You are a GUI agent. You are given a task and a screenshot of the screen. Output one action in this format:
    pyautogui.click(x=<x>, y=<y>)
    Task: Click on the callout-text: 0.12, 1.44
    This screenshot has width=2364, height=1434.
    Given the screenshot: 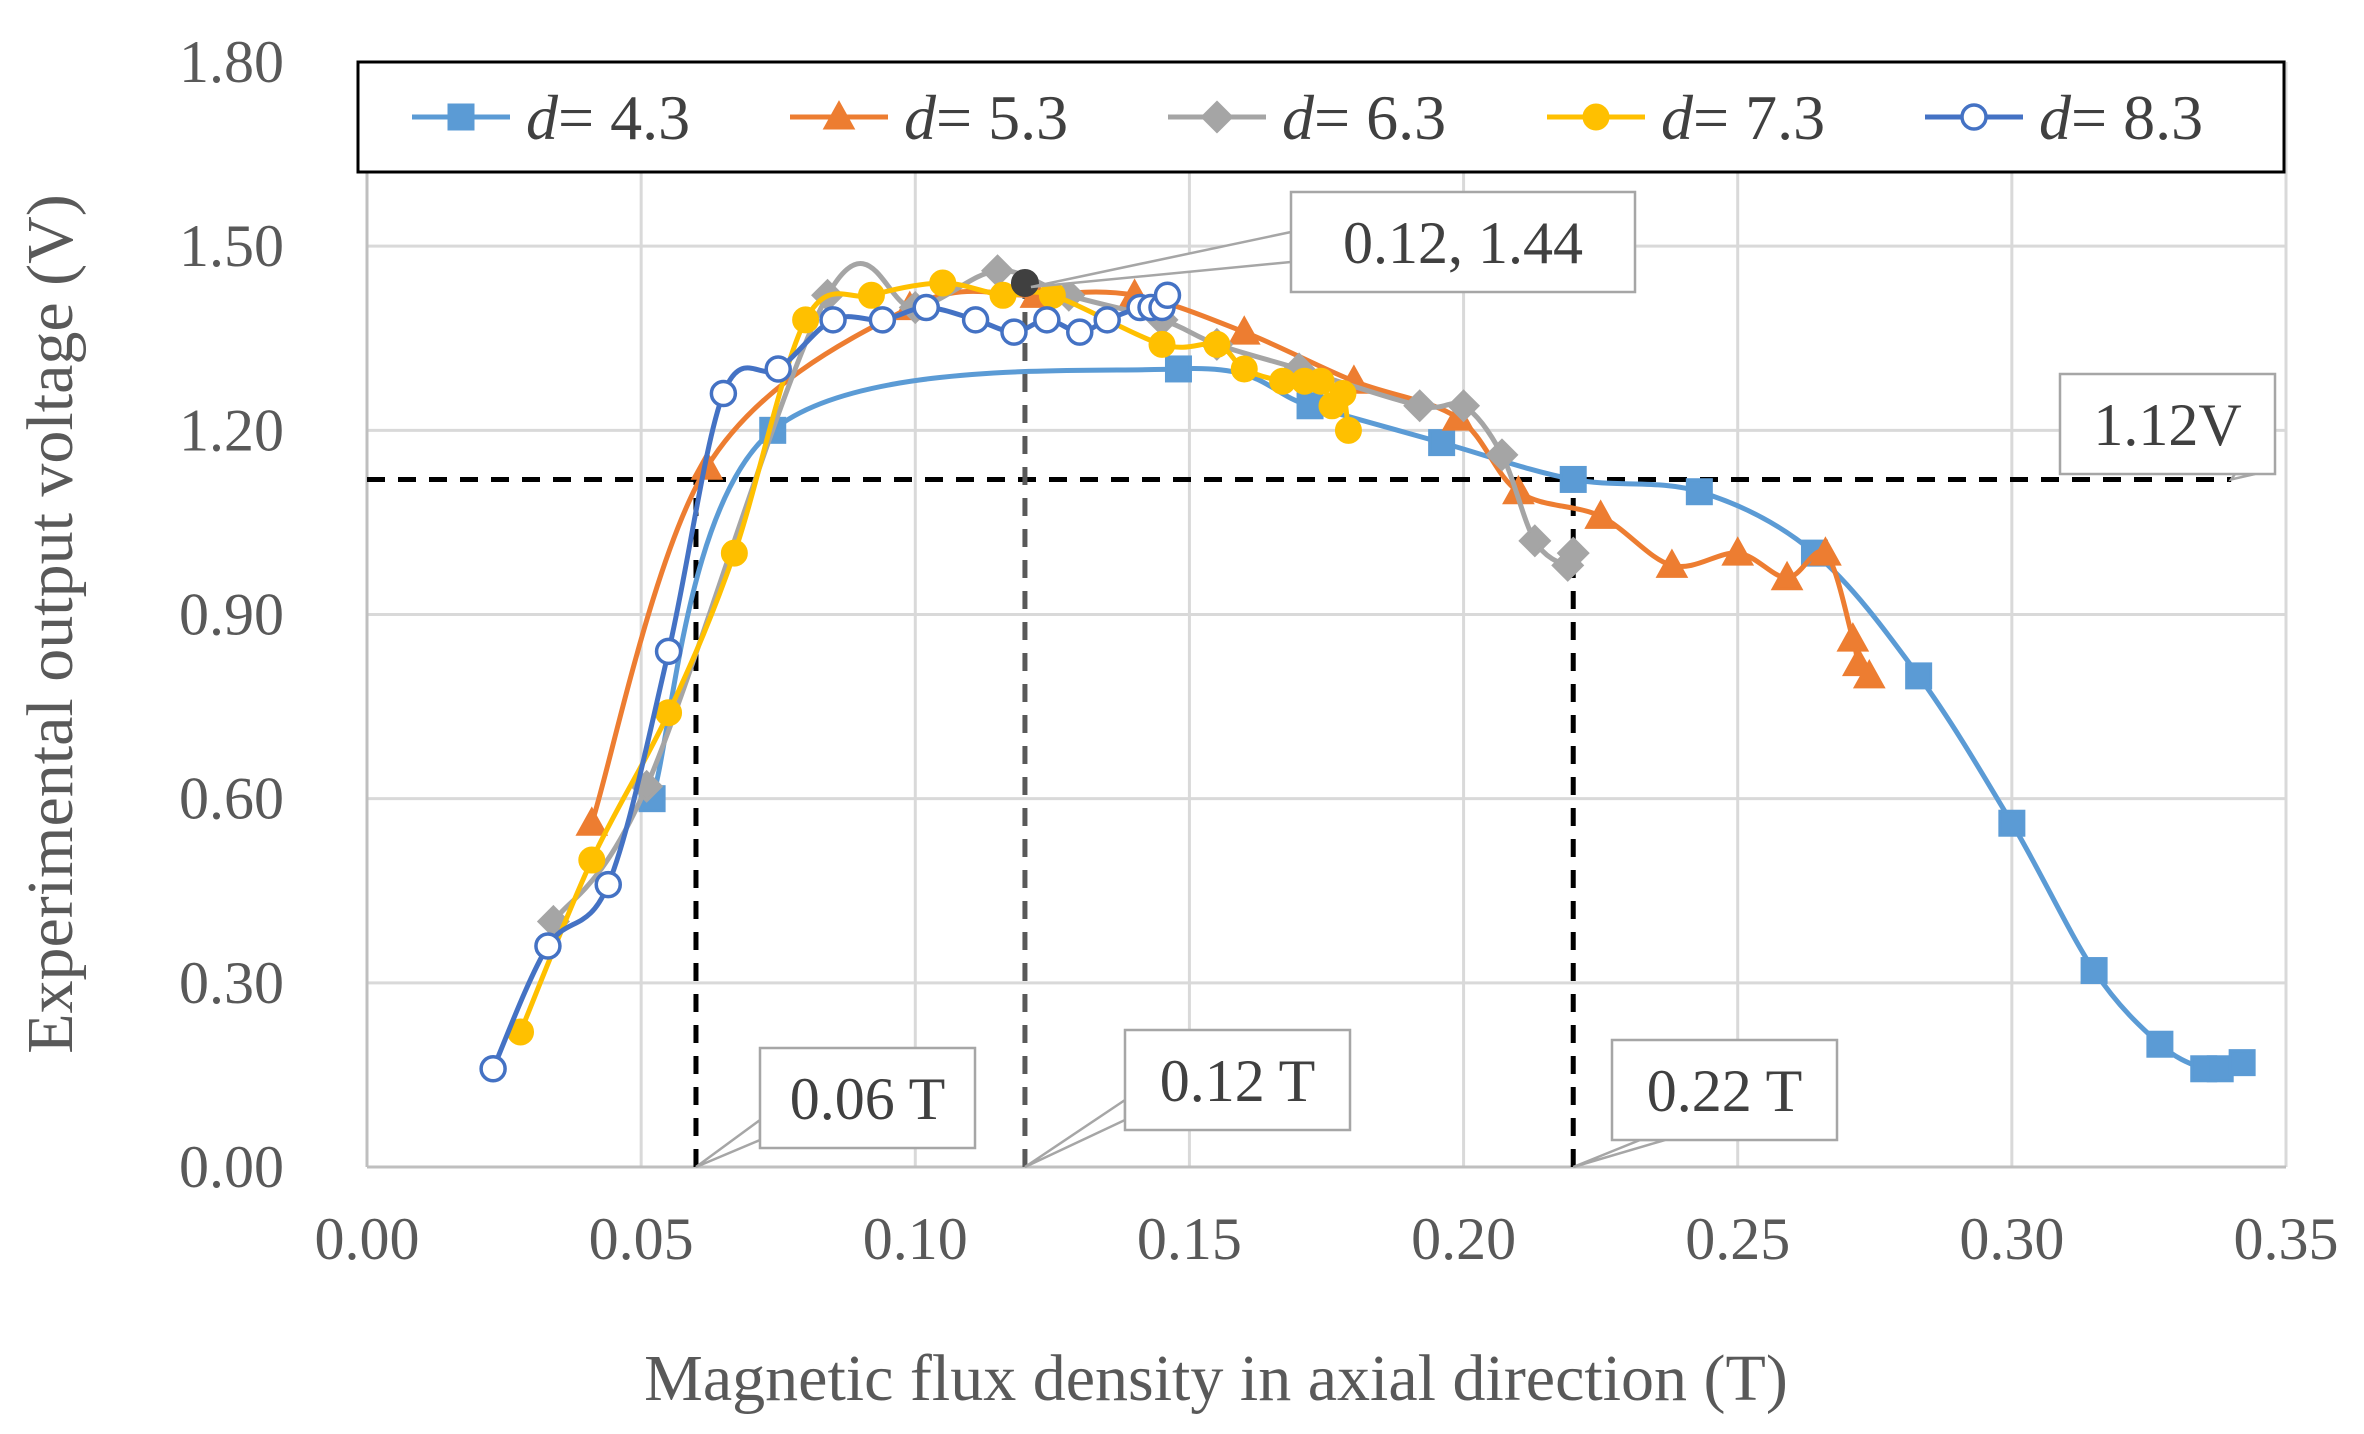 What is the action you would take?
    pyautogui.click(x=1463, y=243)
    